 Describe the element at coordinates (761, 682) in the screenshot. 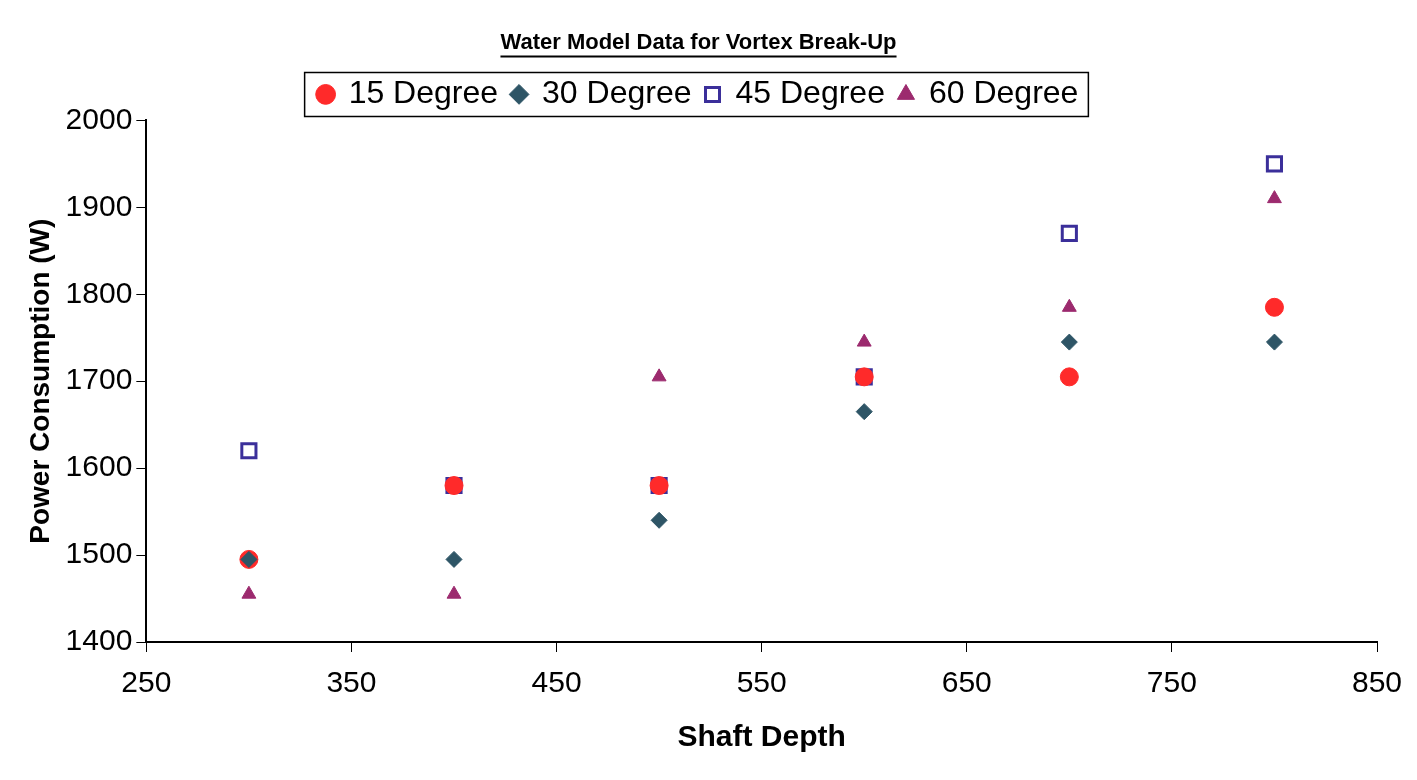

I see `x-tick-label: 550` at that location.